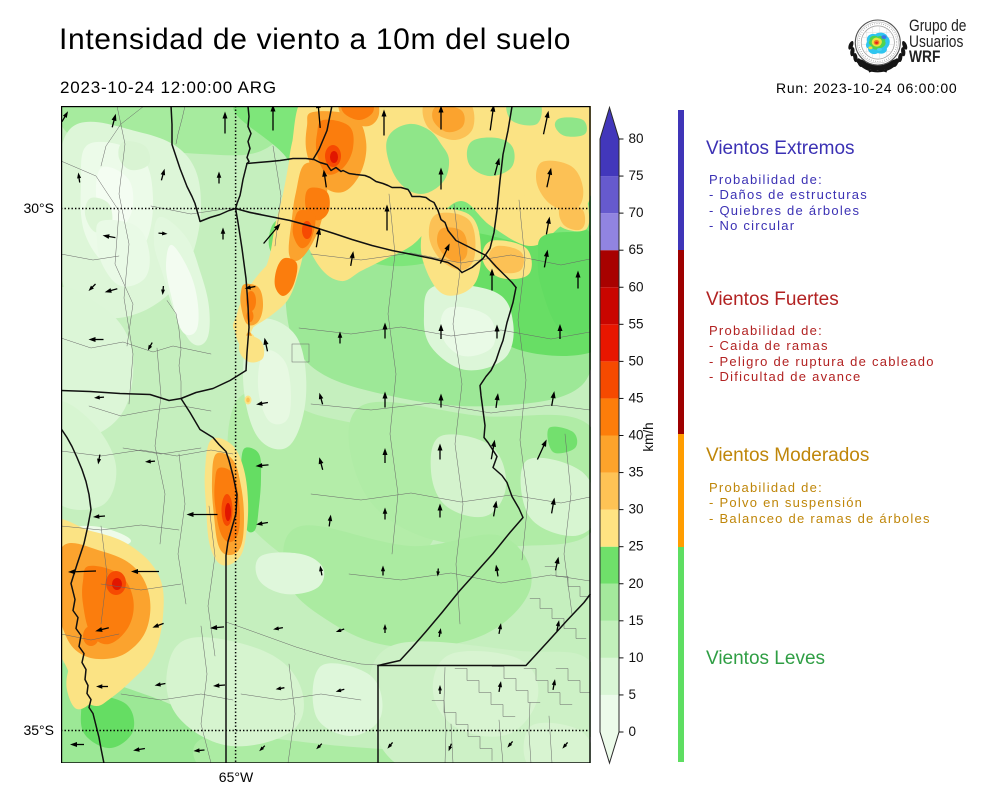 This screenshot has width=1000, height=800. Describe the element at coordinates (636, 435) in the screenshot. I see `svg-text: 40` at that location.